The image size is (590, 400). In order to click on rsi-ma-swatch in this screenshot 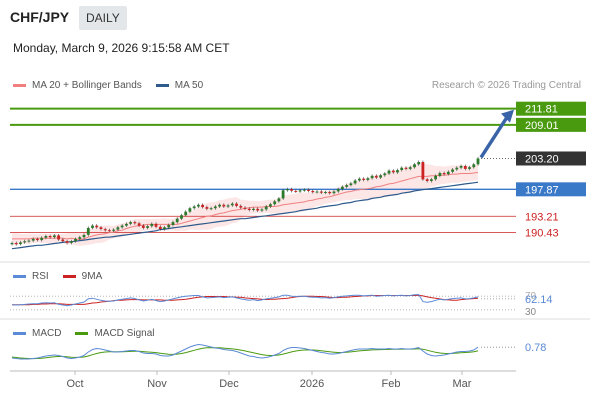, I will do `click(69, 276)`.